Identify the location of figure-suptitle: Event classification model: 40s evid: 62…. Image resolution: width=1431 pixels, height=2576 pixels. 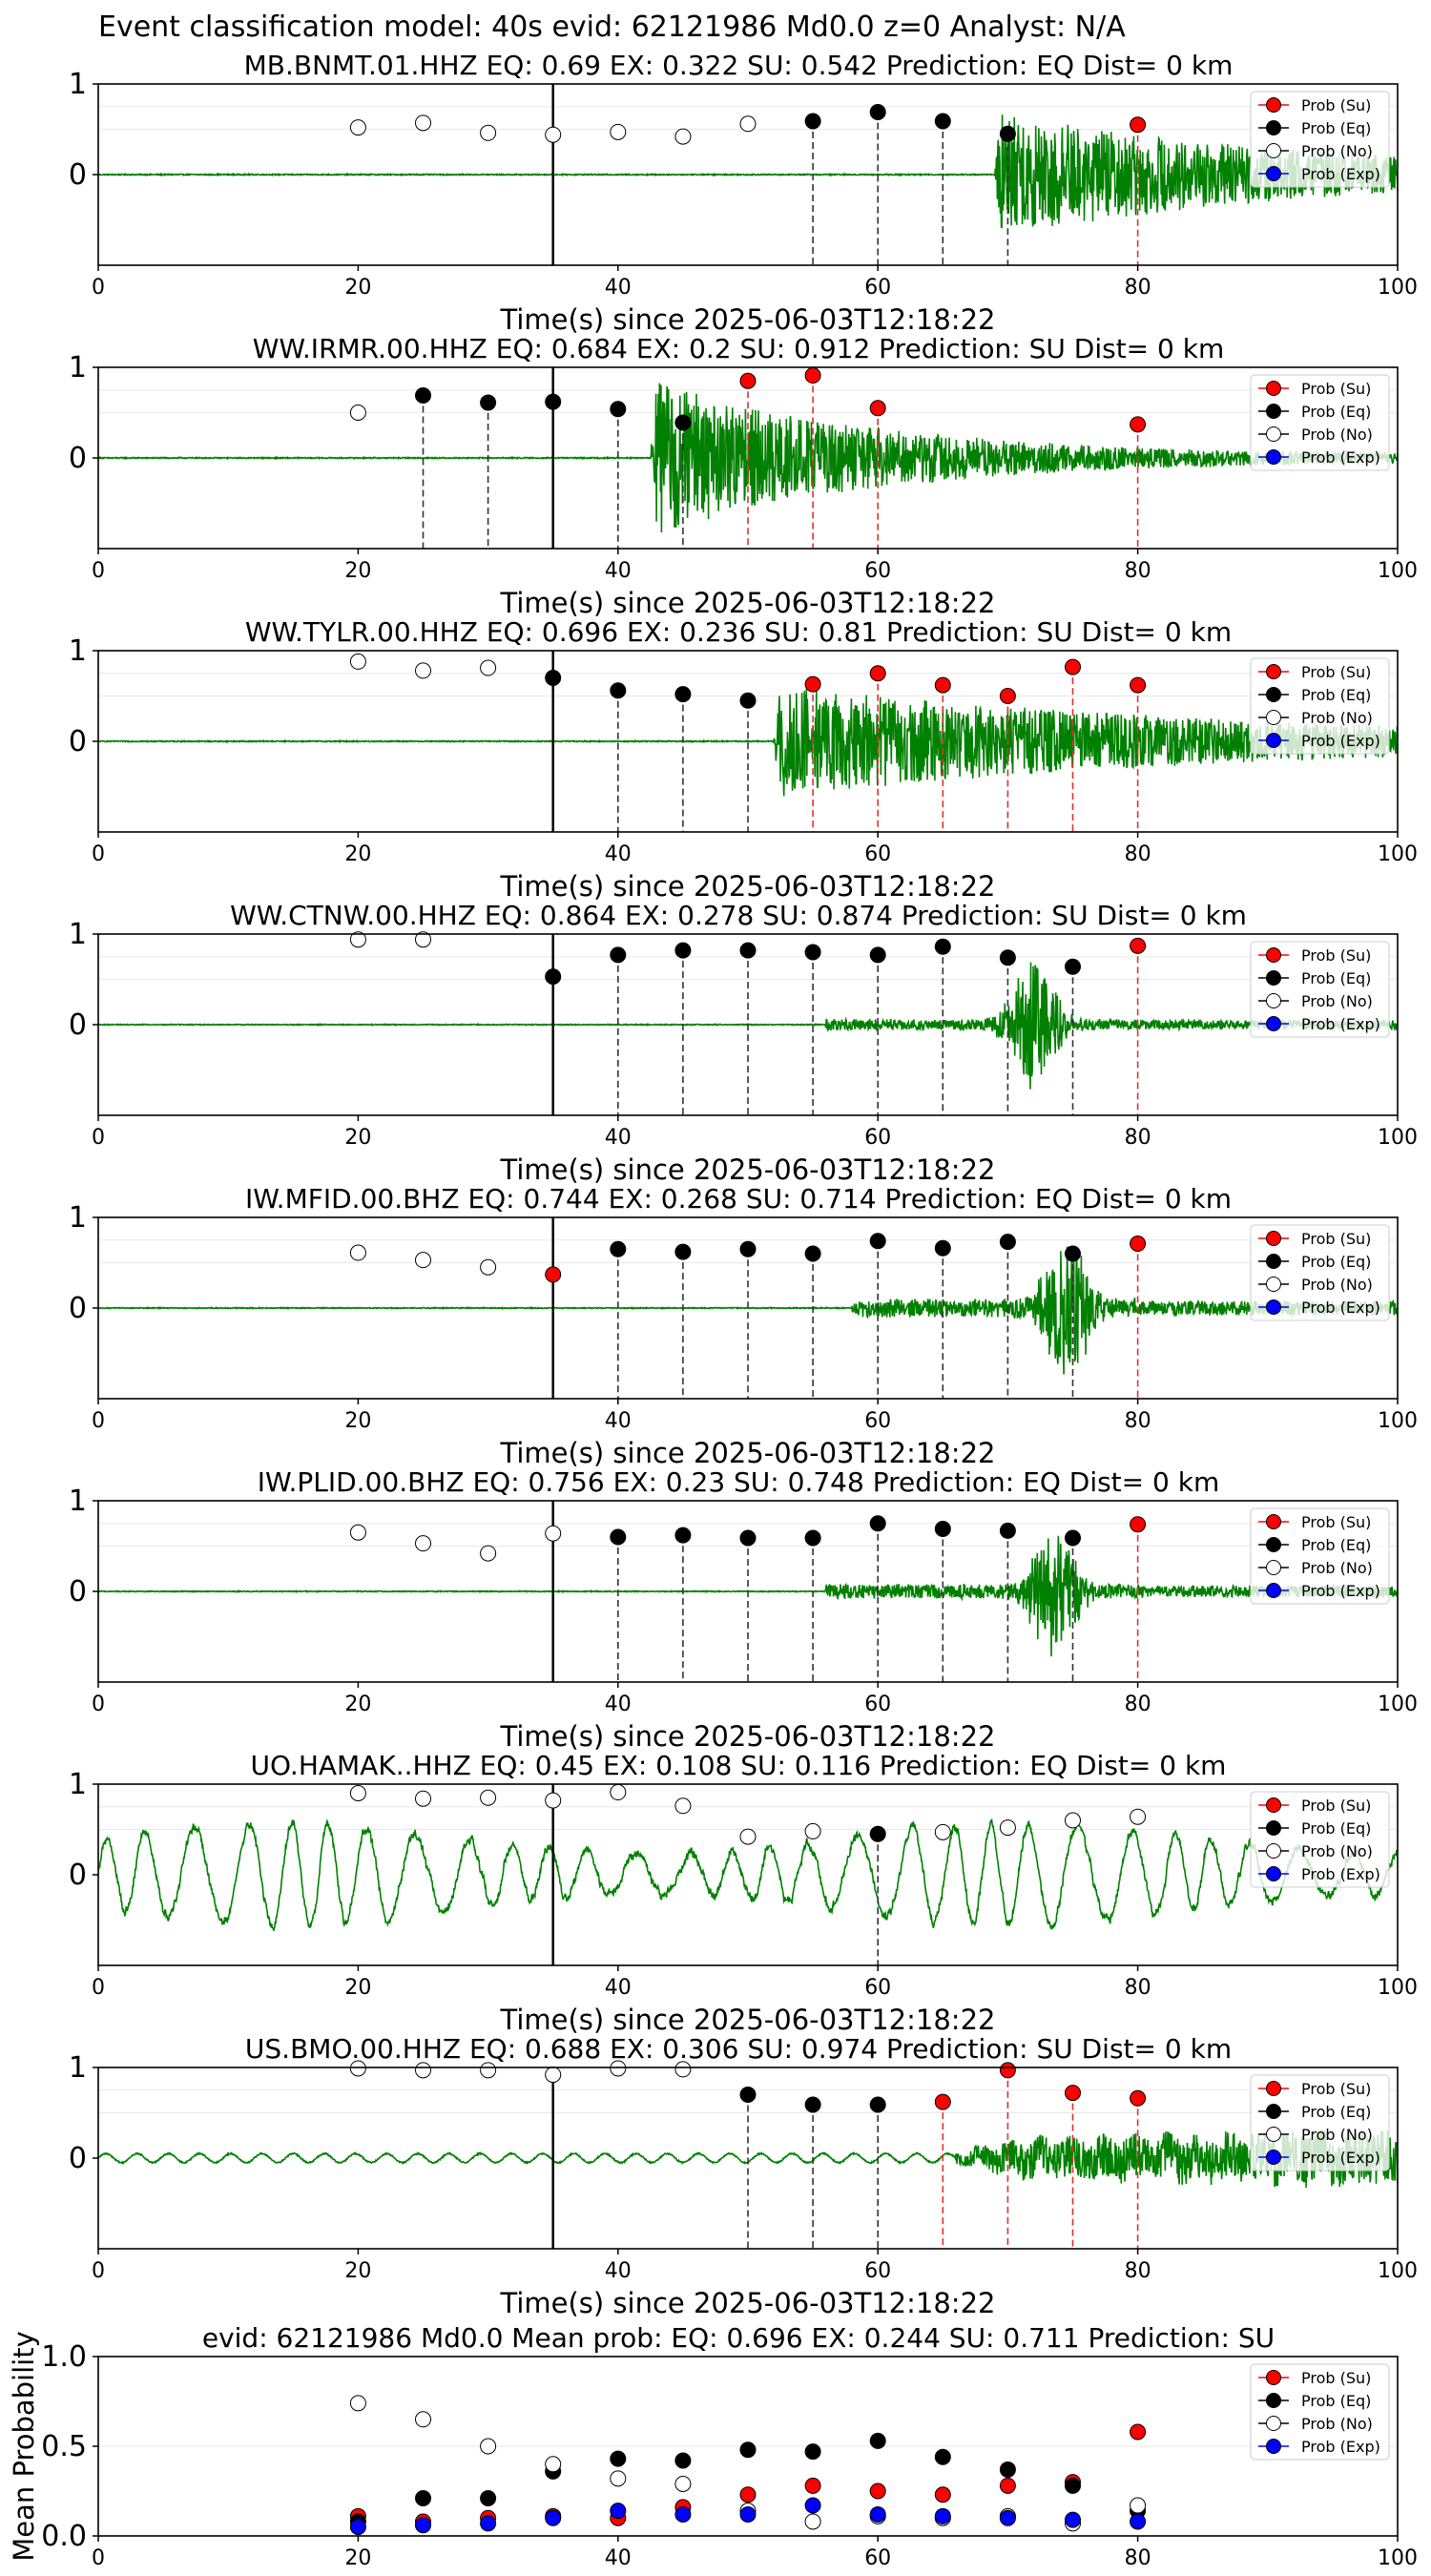
(612, 27).